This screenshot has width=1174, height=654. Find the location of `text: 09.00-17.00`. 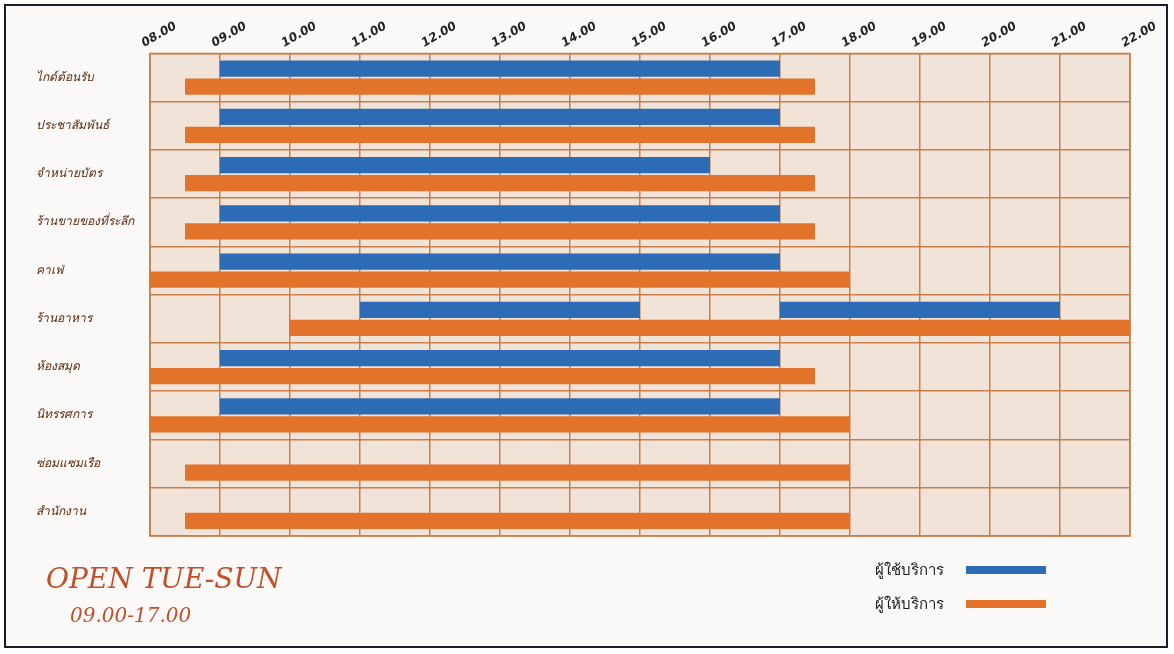

text: 09.00-17.00 is located at coordinates (131, 615).